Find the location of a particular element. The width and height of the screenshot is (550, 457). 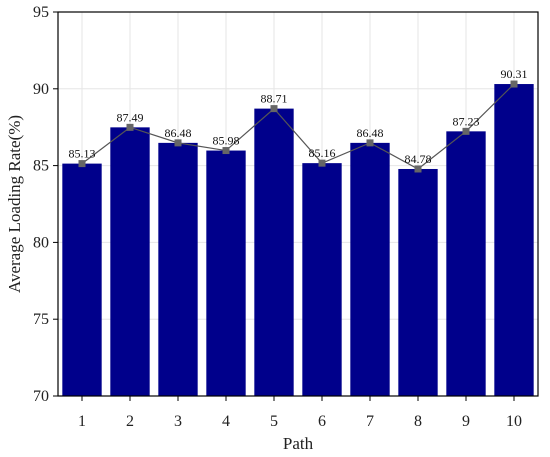

x-tick-label: 9 is located at coordinates (466, 421).